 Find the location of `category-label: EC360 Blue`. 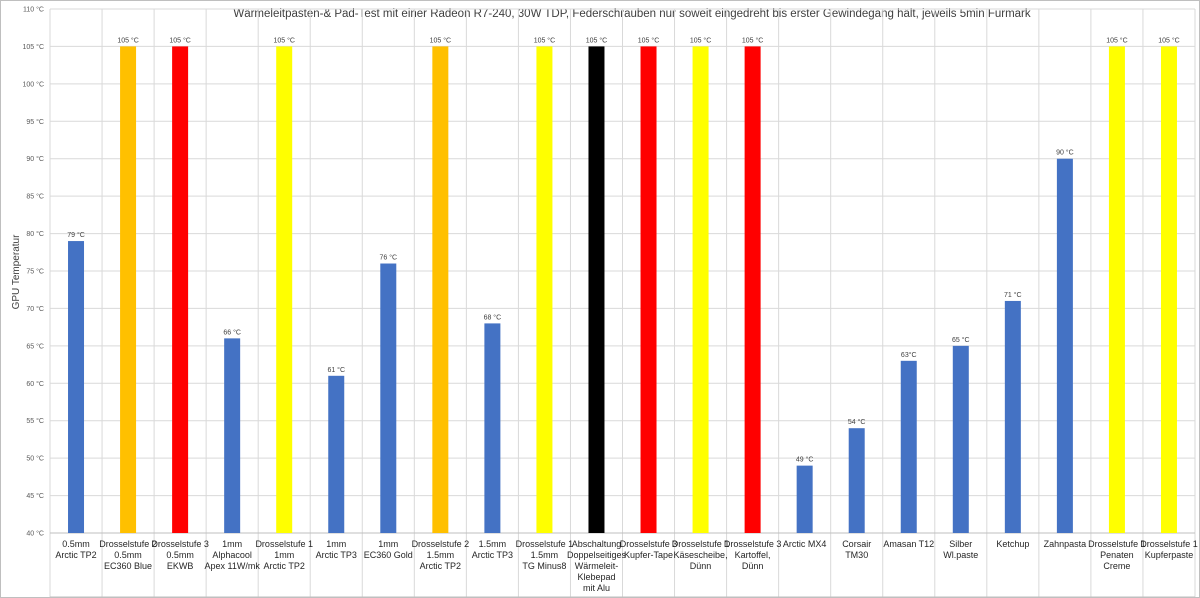

category-label: EC360 Blue is located at coordinates (128, 566).